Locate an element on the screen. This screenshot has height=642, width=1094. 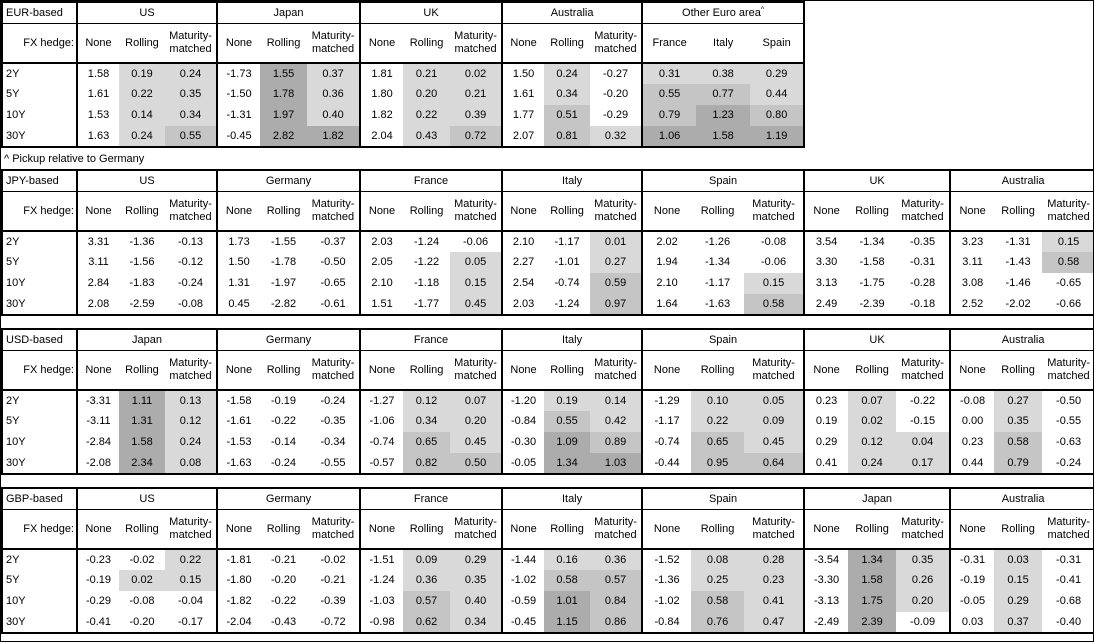
gbp-based-australia-2y-rolling: 0.03 is located at coordinates (1018, 559).